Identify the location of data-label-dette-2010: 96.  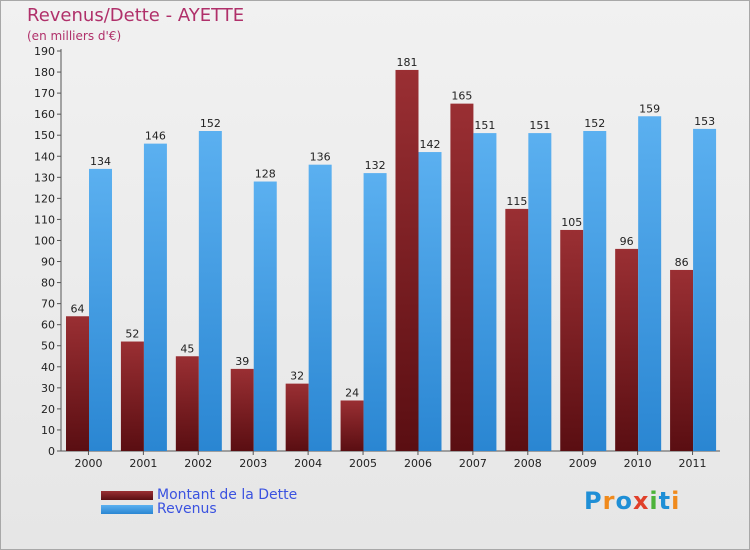
(627, 241).